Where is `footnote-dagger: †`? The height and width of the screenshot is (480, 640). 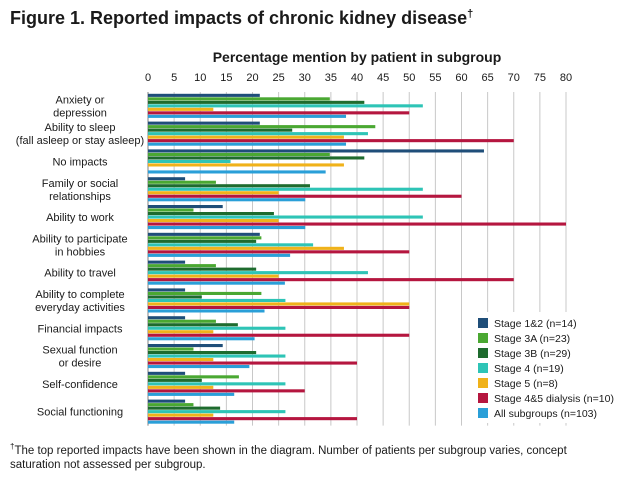
footnote-dagger: † is located at coordinates (12, 446).